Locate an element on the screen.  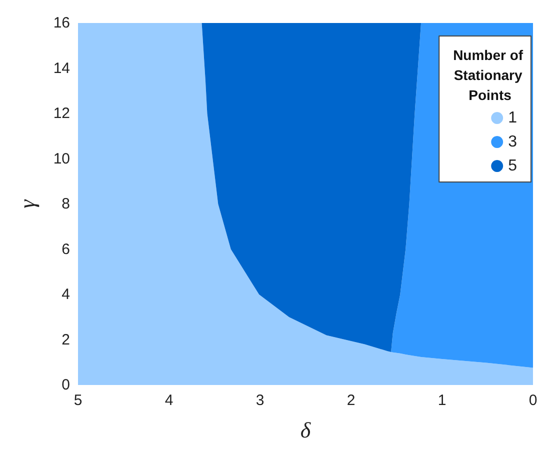
y-tick-label: 2 is located at coordinates (66, 339).